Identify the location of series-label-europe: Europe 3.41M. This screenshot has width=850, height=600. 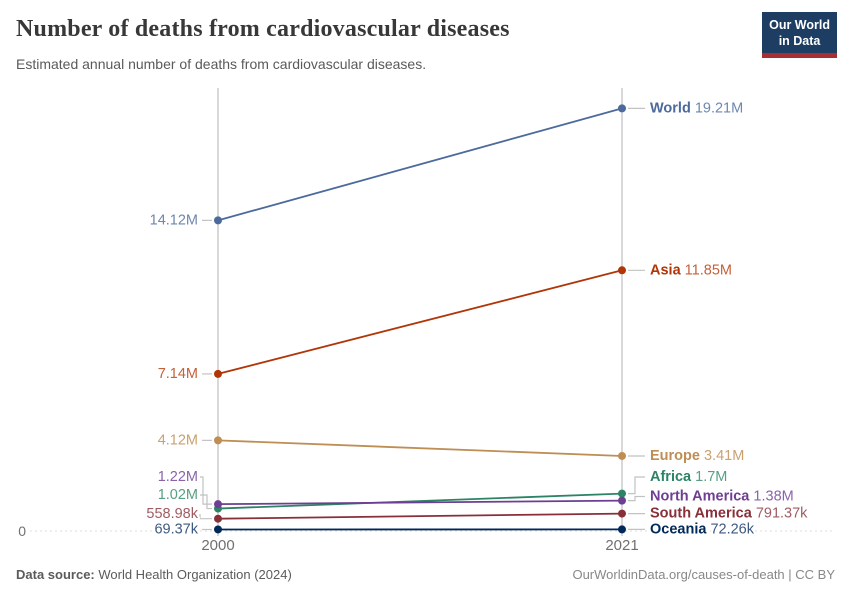
(697, 456).